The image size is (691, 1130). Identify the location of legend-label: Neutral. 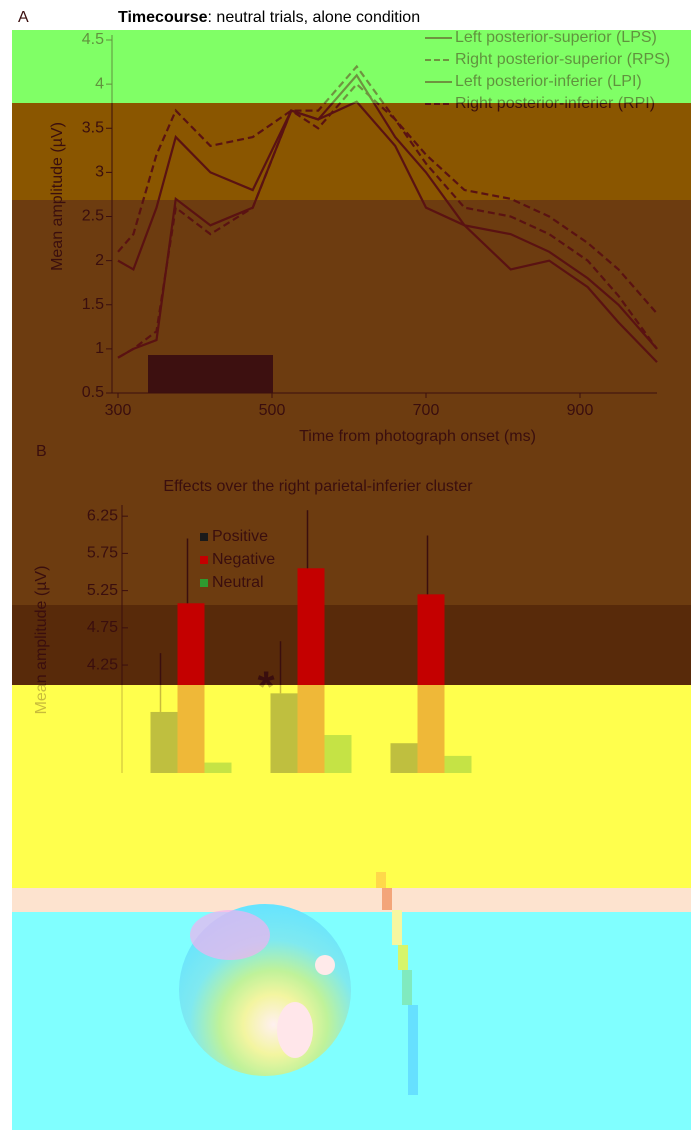
(238, 582).